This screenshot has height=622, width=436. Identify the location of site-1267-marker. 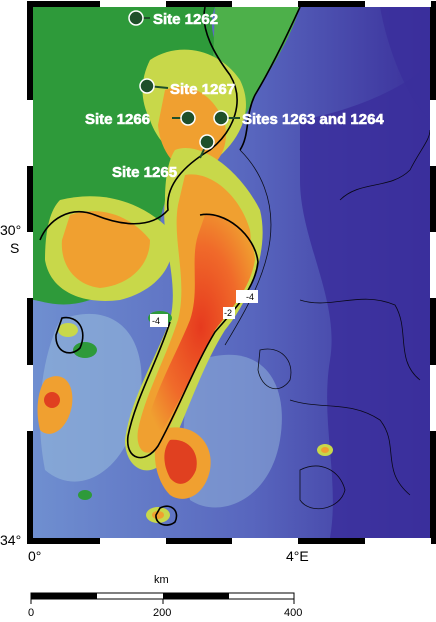
(147, 86).